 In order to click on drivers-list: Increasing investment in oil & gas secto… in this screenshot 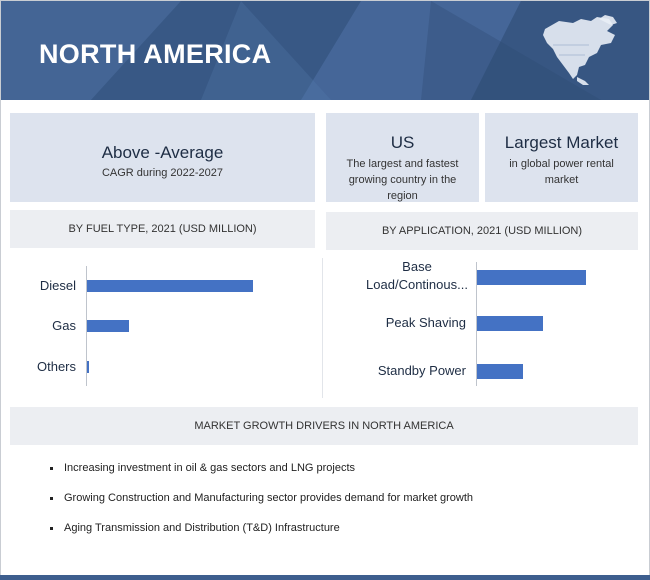, I will do `click(261, 507)`.